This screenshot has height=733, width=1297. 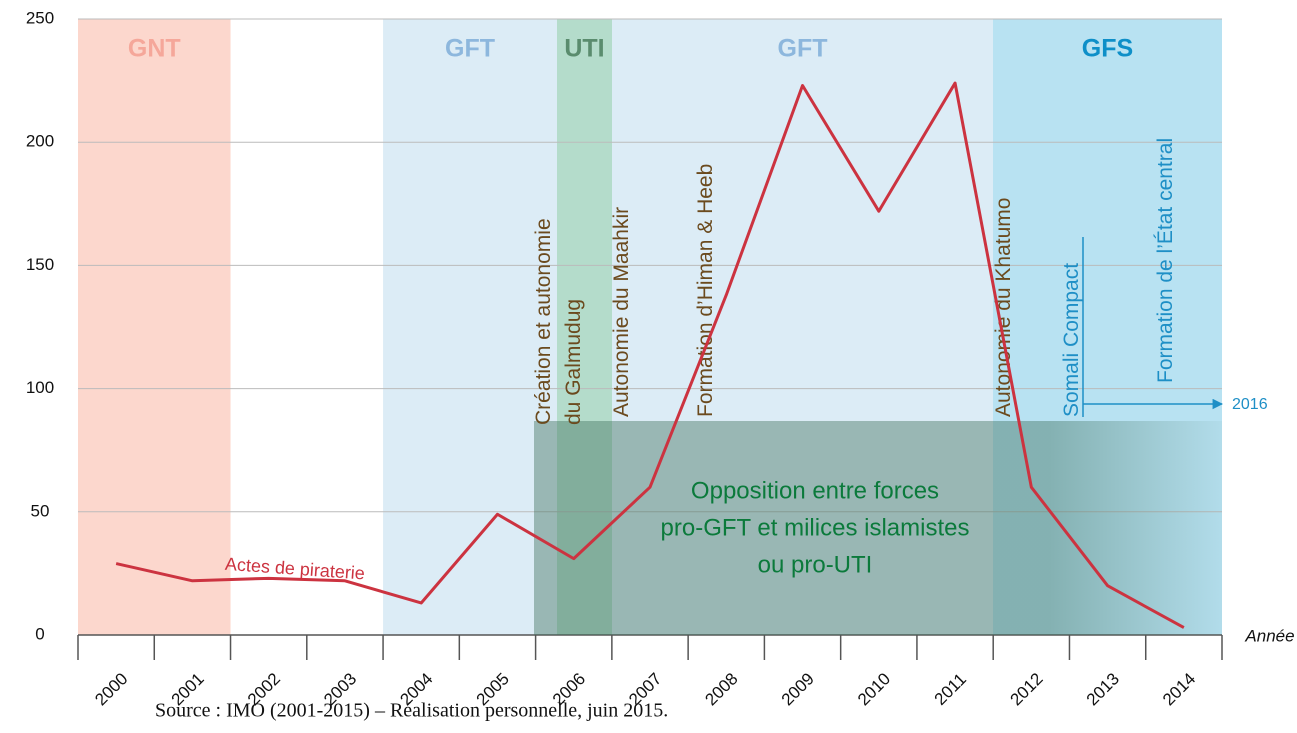 I want to click on period-label: GNT, so click(x=154, y=49).